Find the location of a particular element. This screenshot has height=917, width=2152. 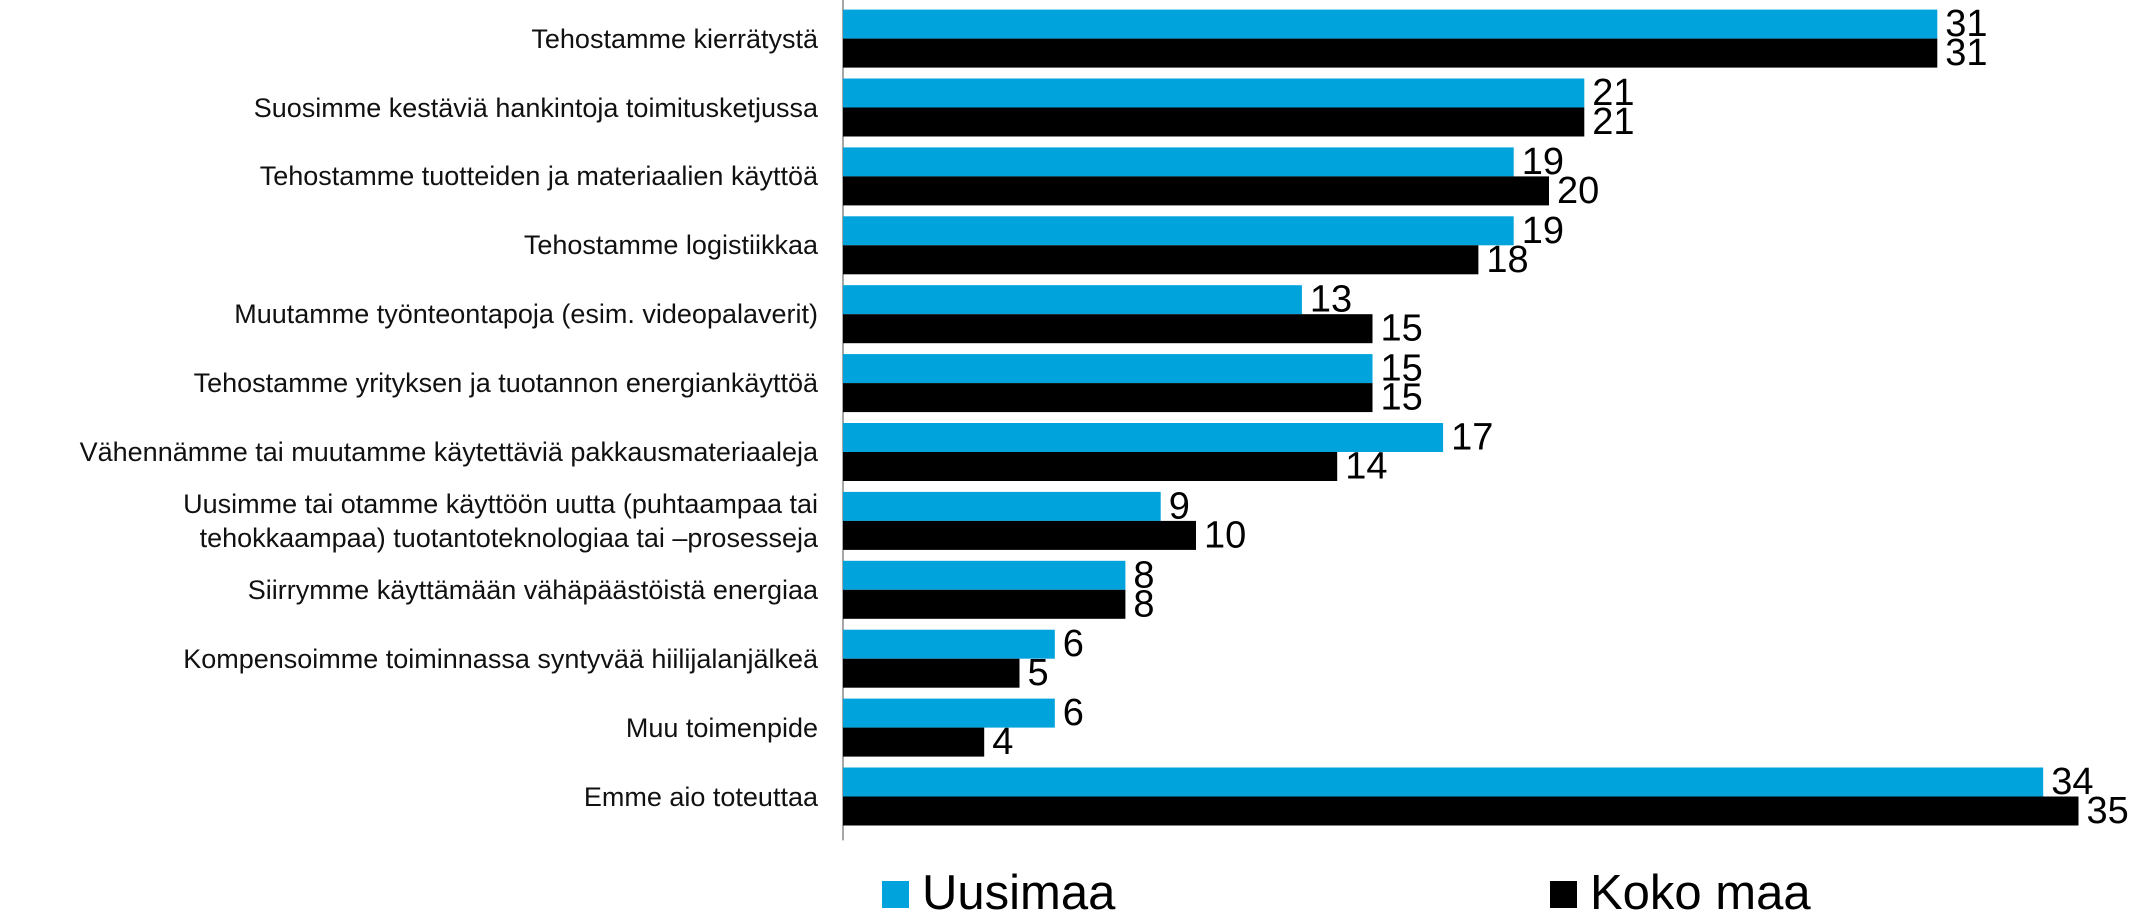

category-label: Muu toimenpide is located at coordinates (721, 727).